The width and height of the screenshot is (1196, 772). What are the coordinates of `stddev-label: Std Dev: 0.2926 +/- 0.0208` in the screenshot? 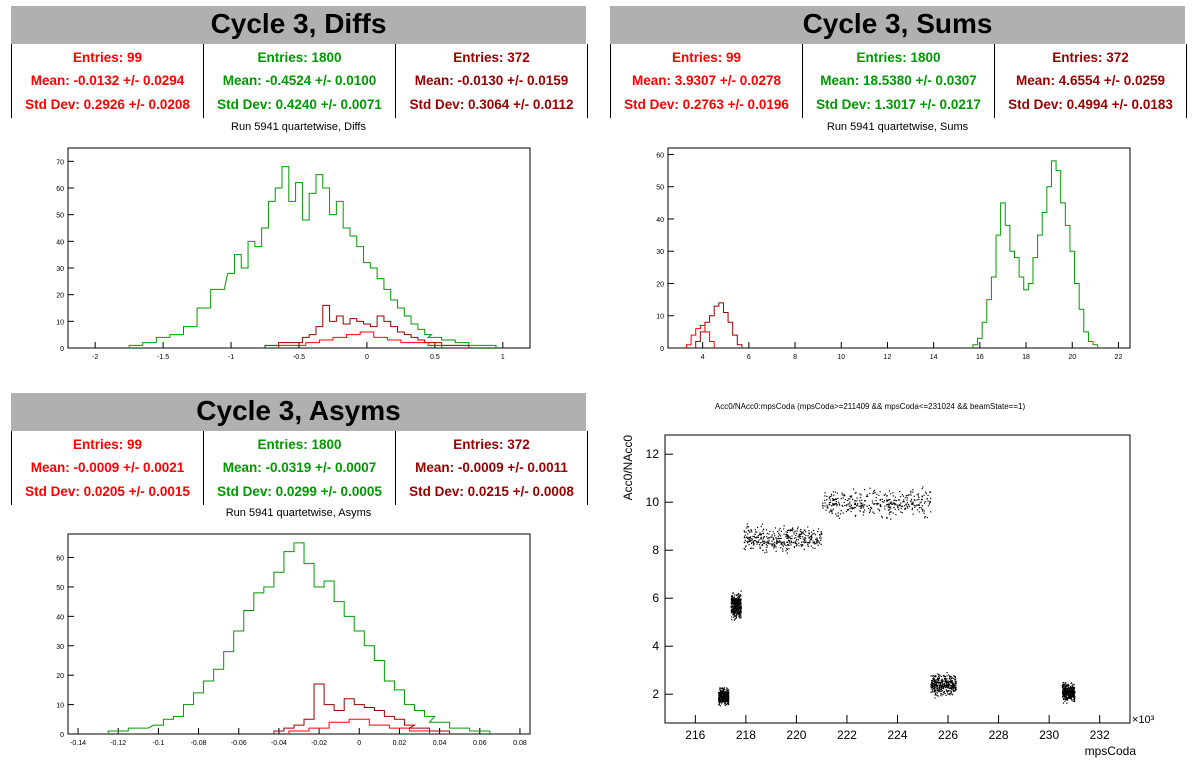 It's located at (107, 104).